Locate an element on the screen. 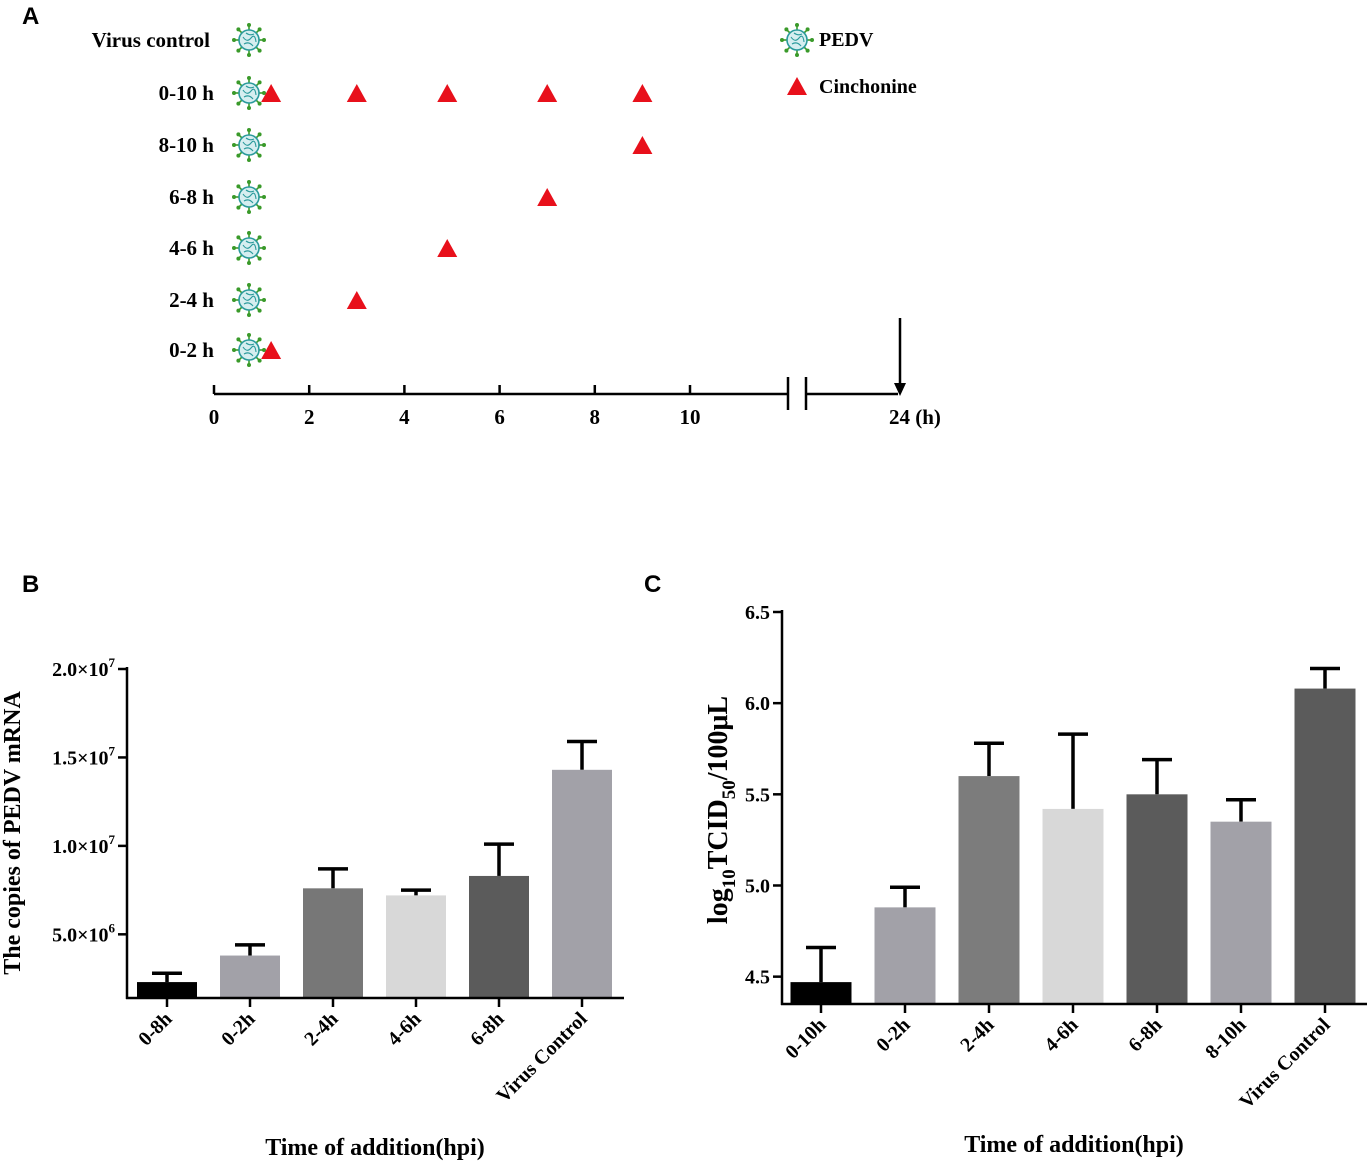 The image size is (1371, 1163). x-tick-label: 0-8h is located at coordinates (155, 1029).